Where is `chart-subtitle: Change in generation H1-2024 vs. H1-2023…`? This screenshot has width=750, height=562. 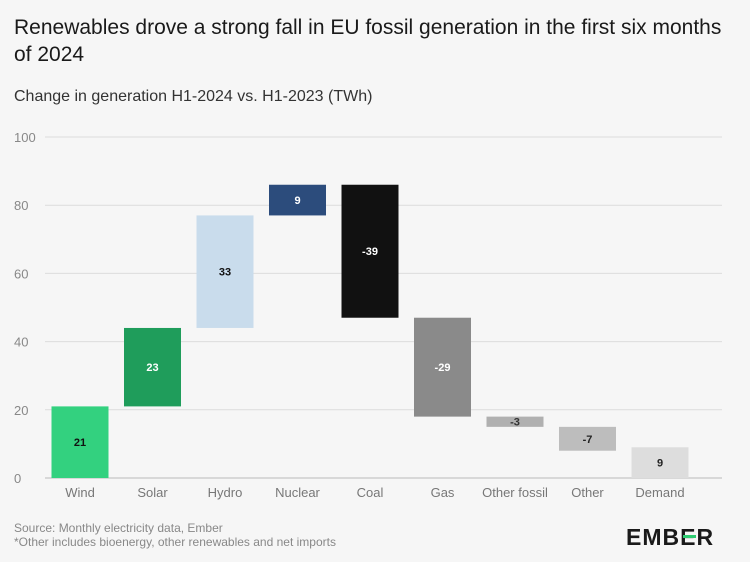 chart-subtitle: Change in generation H1-2024 vs. H1-2023… is located at coordinates (193, 96).